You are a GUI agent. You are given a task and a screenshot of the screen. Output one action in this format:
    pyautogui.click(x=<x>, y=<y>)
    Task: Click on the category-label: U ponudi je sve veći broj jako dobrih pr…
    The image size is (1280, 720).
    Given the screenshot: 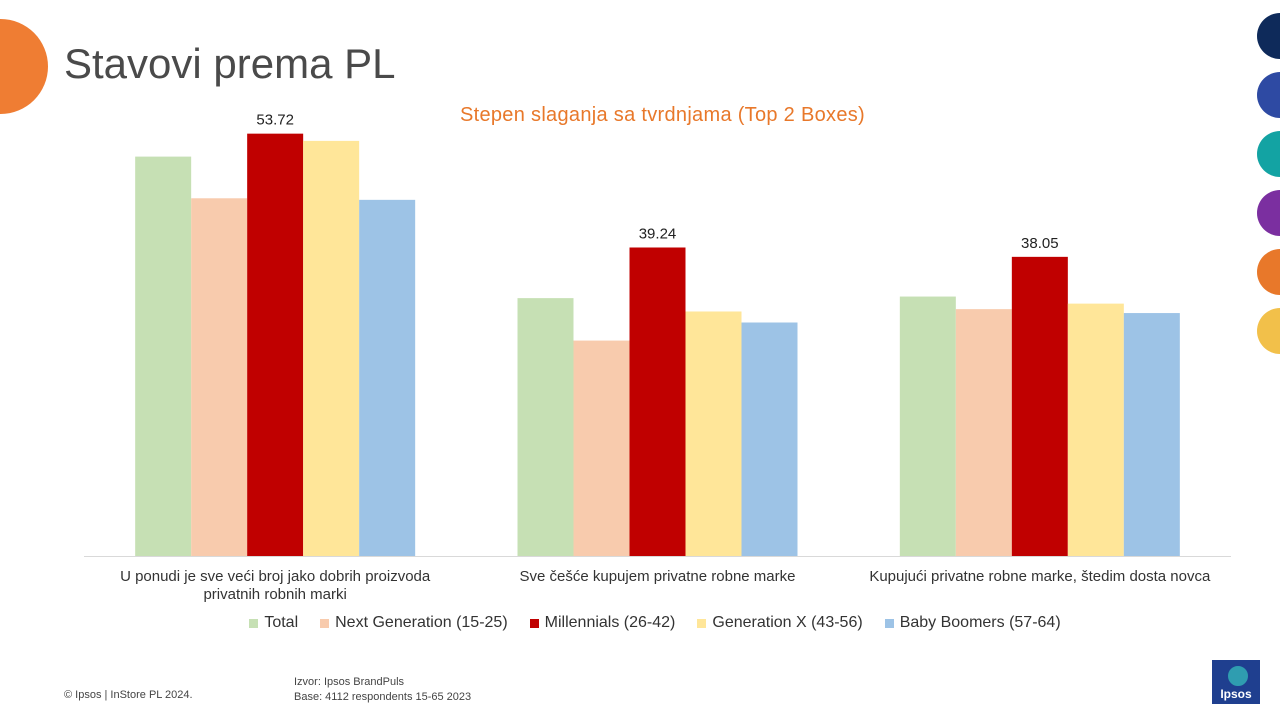 What is the action you would take?
    pyautogui.click(x=275, y=576)
    